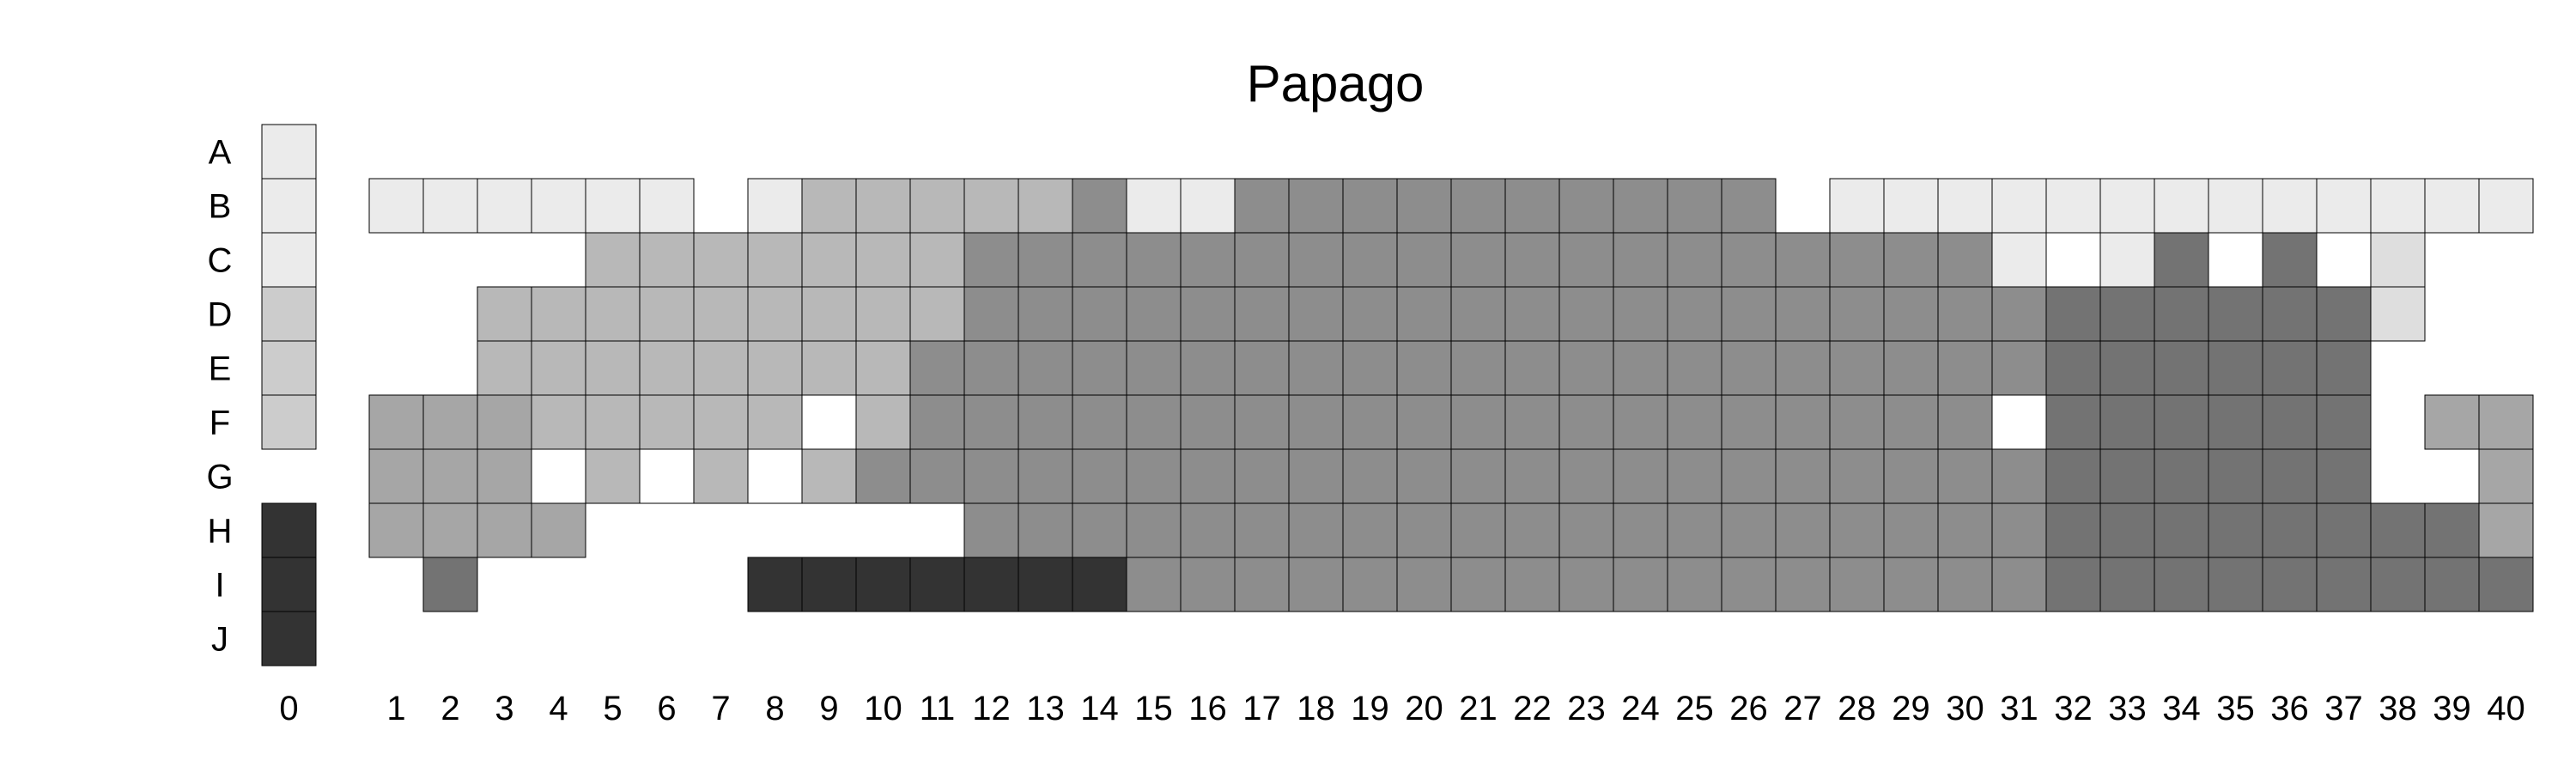 This screenshot has width=2576, height=773. I want to click on column-label-22: 22, so click(1532, 708).